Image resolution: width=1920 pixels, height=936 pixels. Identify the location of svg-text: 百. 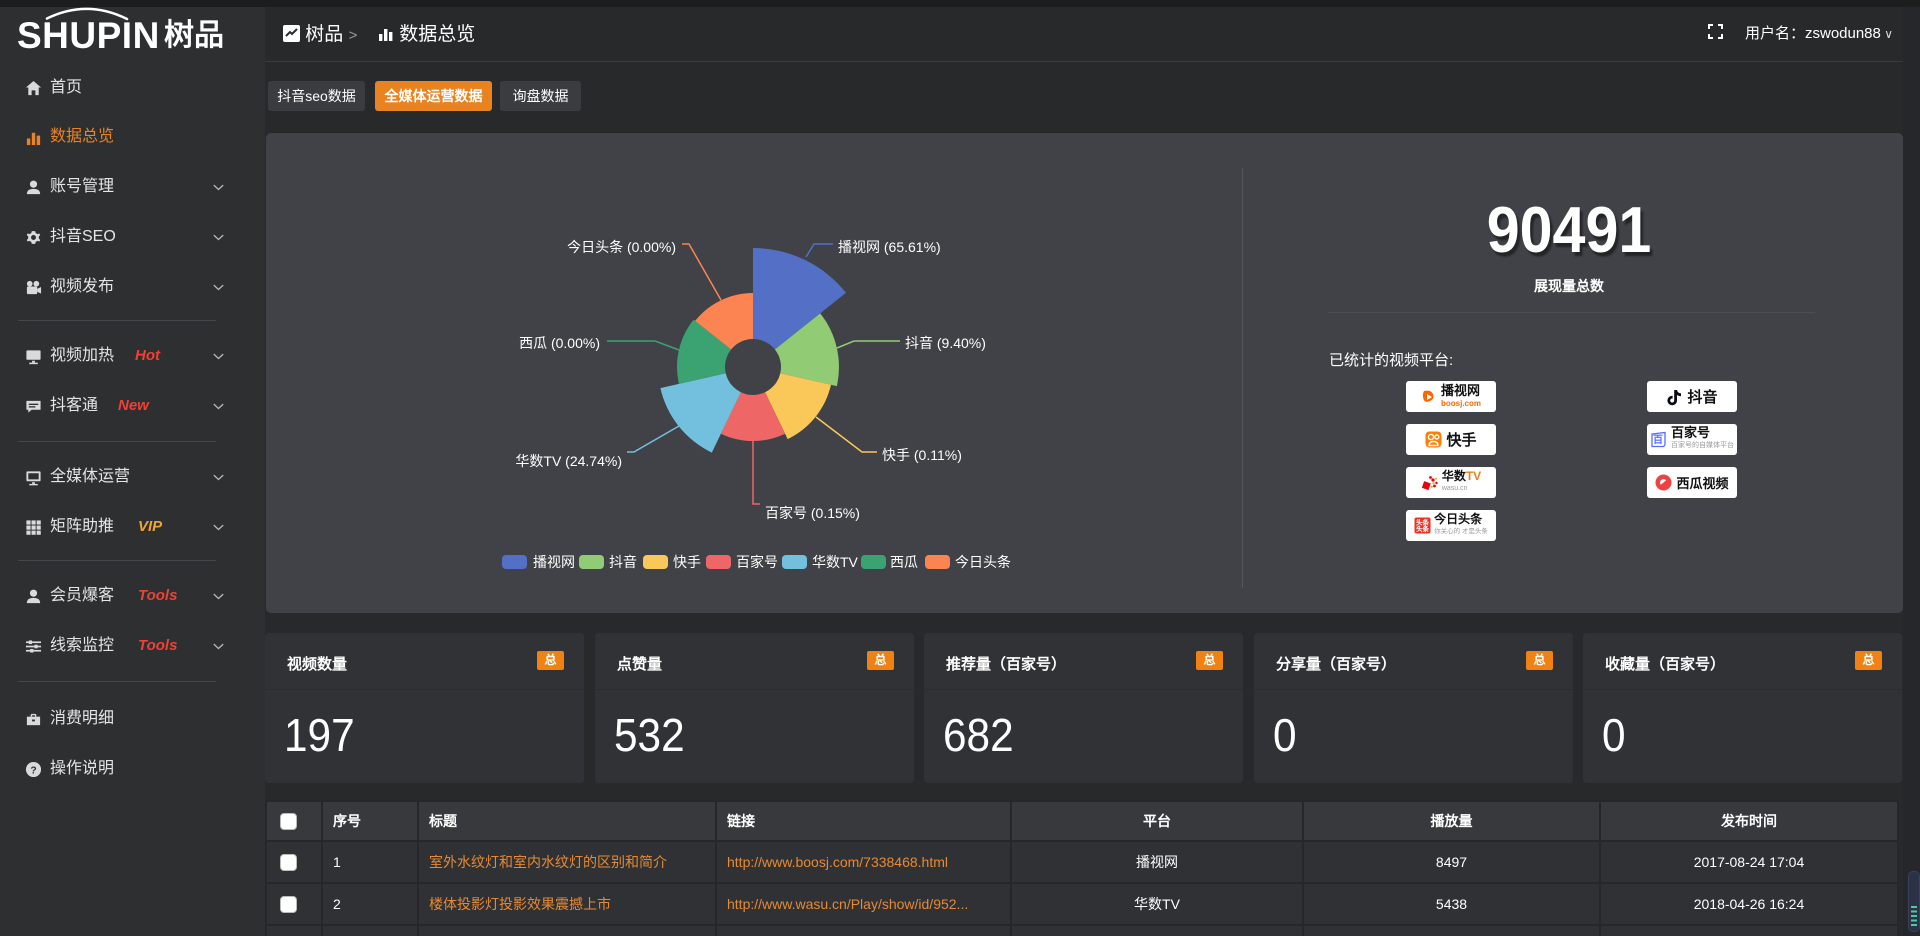
(1658, 440).